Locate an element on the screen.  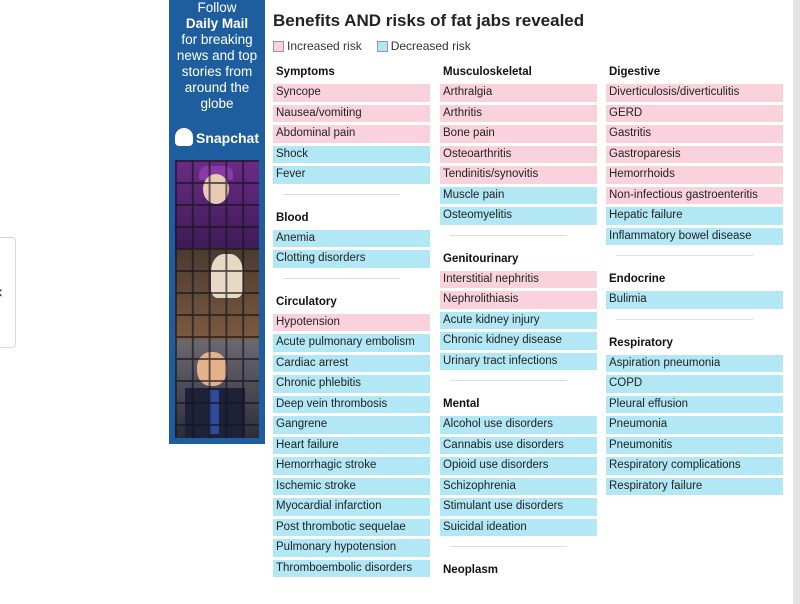
section-title: Respiratory is located at coordinates (641, 342).